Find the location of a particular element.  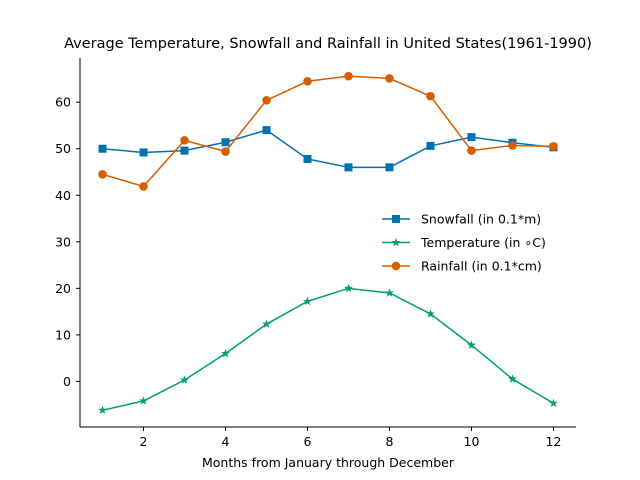

y-tick-label: 30 is located at coordinates (63, 241).